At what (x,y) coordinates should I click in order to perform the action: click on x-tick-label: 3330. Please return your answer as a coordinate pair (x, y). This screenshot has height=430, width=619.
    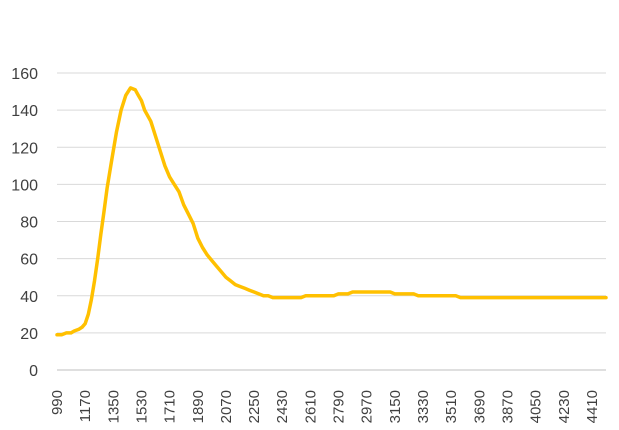
    Looking at the image, I should click on (423, 406).